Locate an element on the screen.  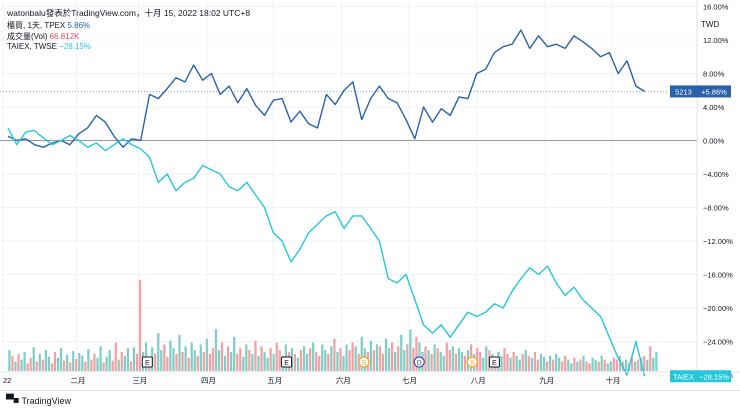
x-tick-label: 六月 is located at coordinates (343, 380).